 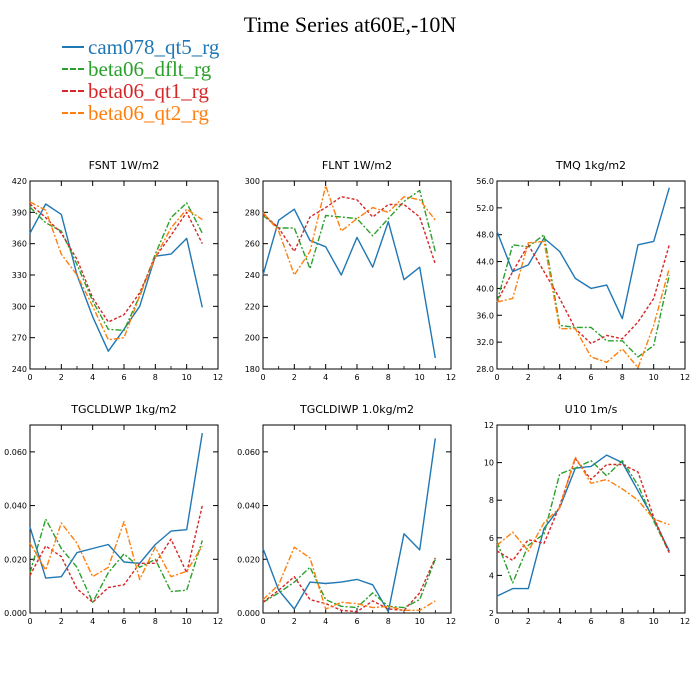 I want to click on legend-label-beta06-qt1: beta06_qt1_rg, so click(x=148, y=90).